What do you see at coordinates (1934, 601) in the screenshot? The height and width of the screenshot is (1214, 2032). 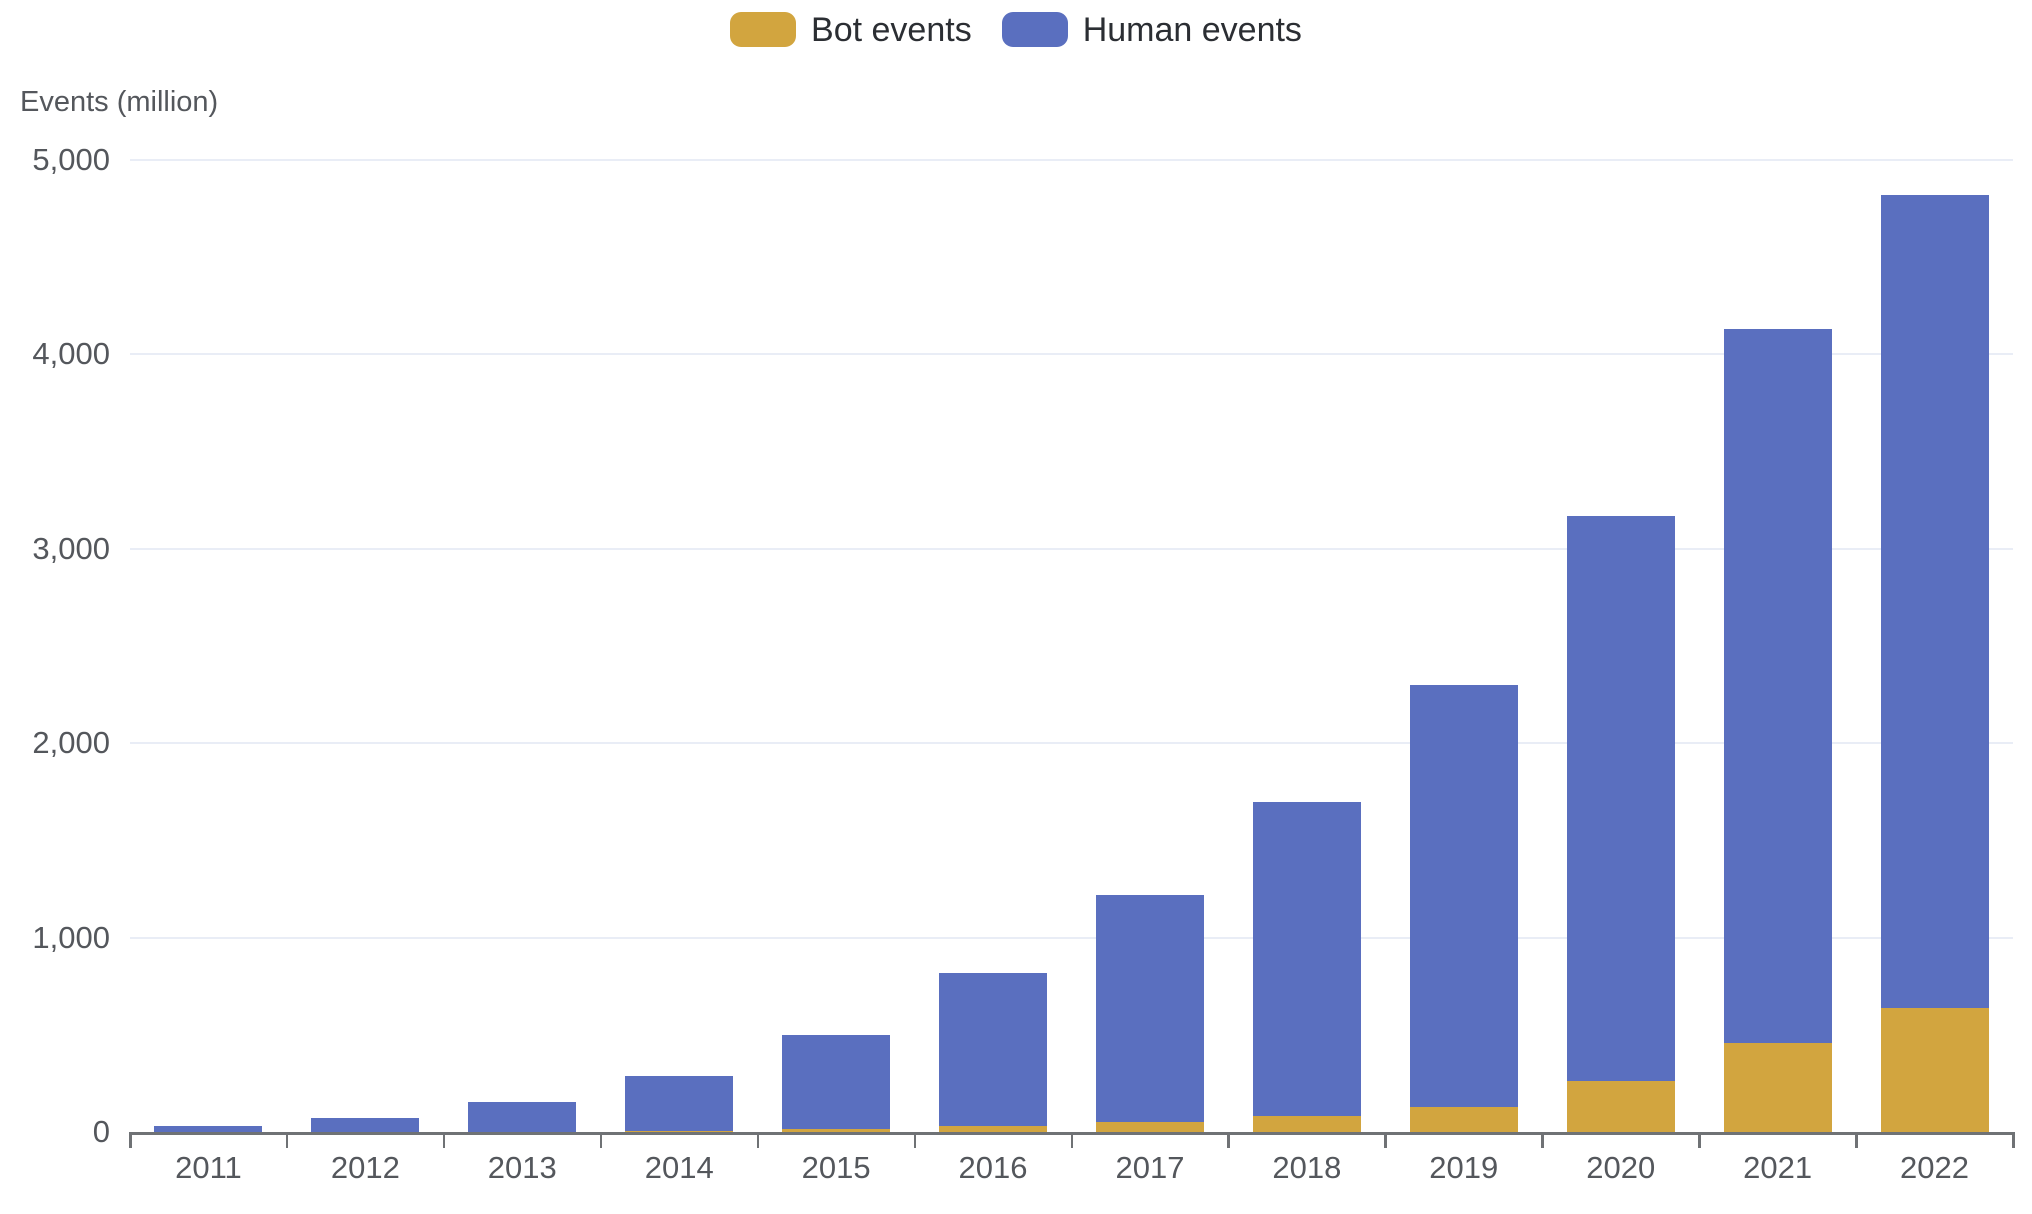 I see `bar-2022-human-events` at bounding box center [1934, 601].